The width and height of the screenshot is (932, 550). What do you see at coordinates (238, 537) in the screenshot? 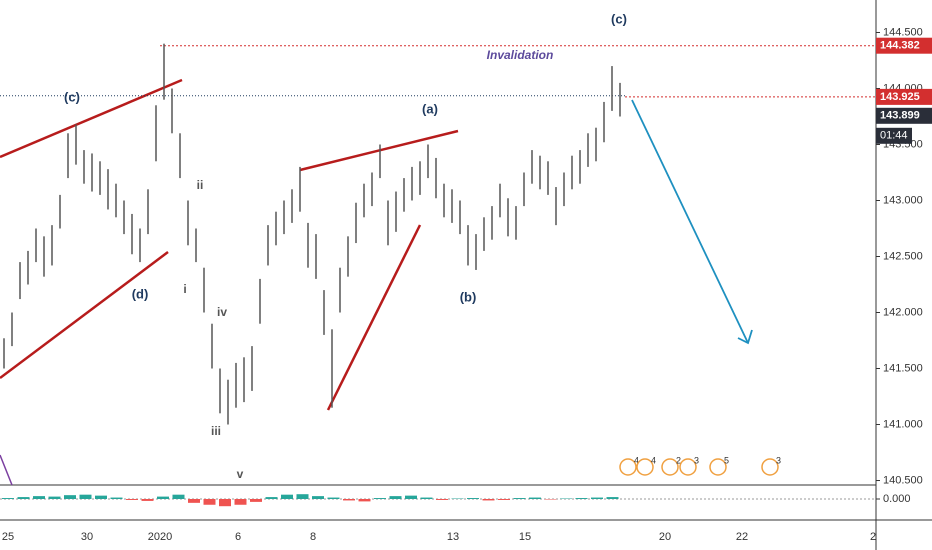
I see `x-tick-label: 6` at bounding box center [238, 537].